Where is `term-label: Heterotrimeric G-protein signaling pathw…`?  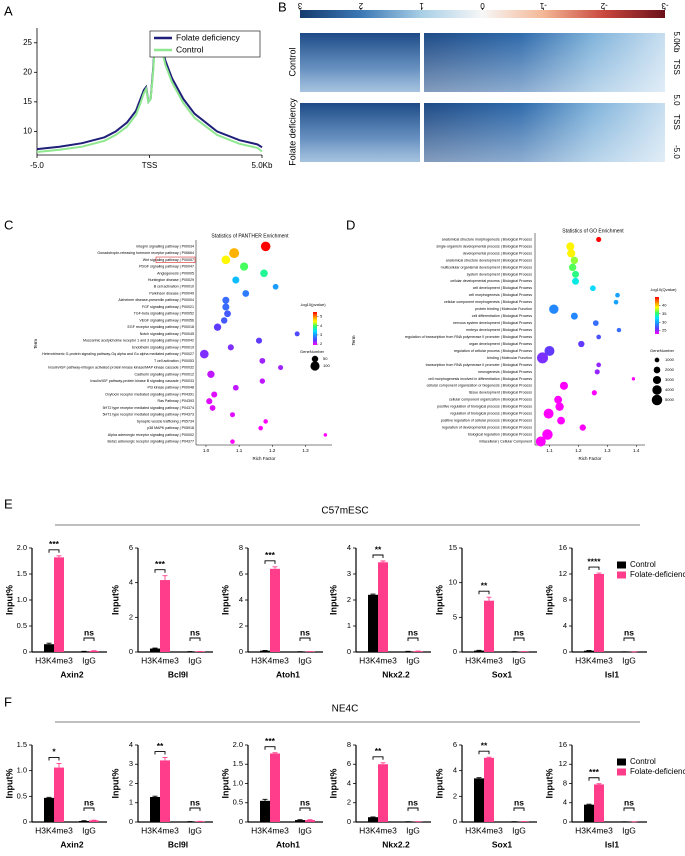 term-label: Heterotrimeric G-protein signaling pathw… is located at coordinates (118, 354).